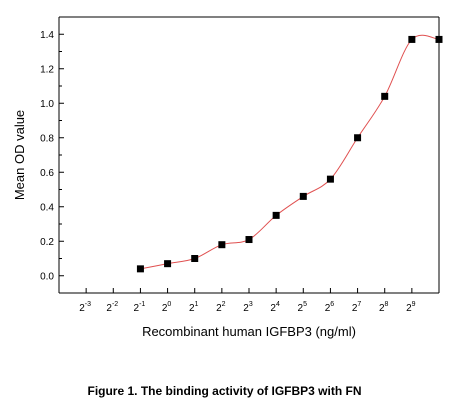 The width and height of the screenshot is (449, 419). What do you see at coordinates (249, 331) in the screenshot?
I see `x-axis-label: Recombinant human IGFBP3 (ng/ml)` at bounding box center [249, 331].